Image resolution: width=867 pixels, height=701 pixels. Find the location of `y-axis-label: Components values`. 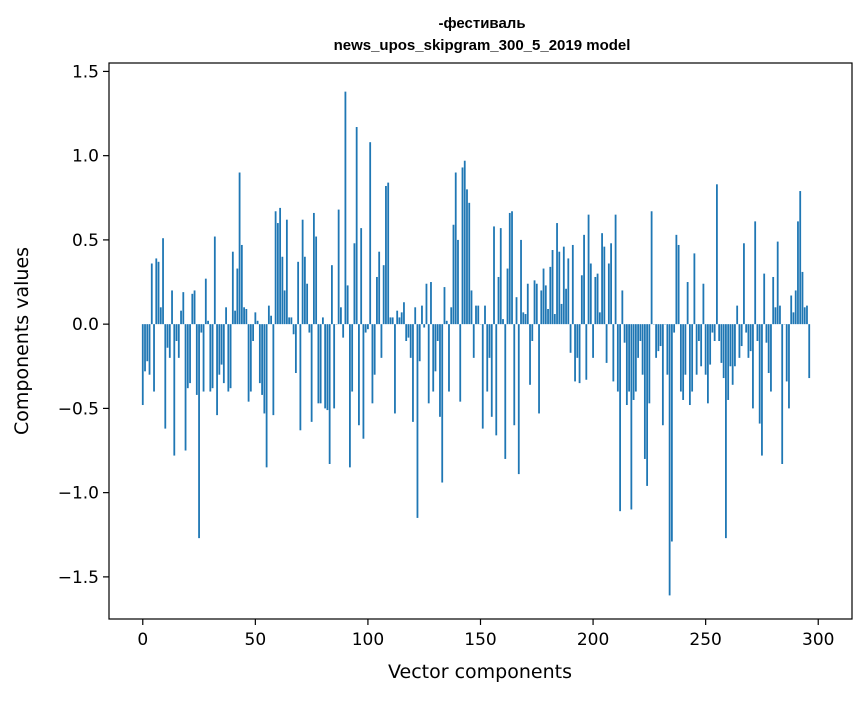

y-axis-label: Components values is located at coordinates (22, 341).